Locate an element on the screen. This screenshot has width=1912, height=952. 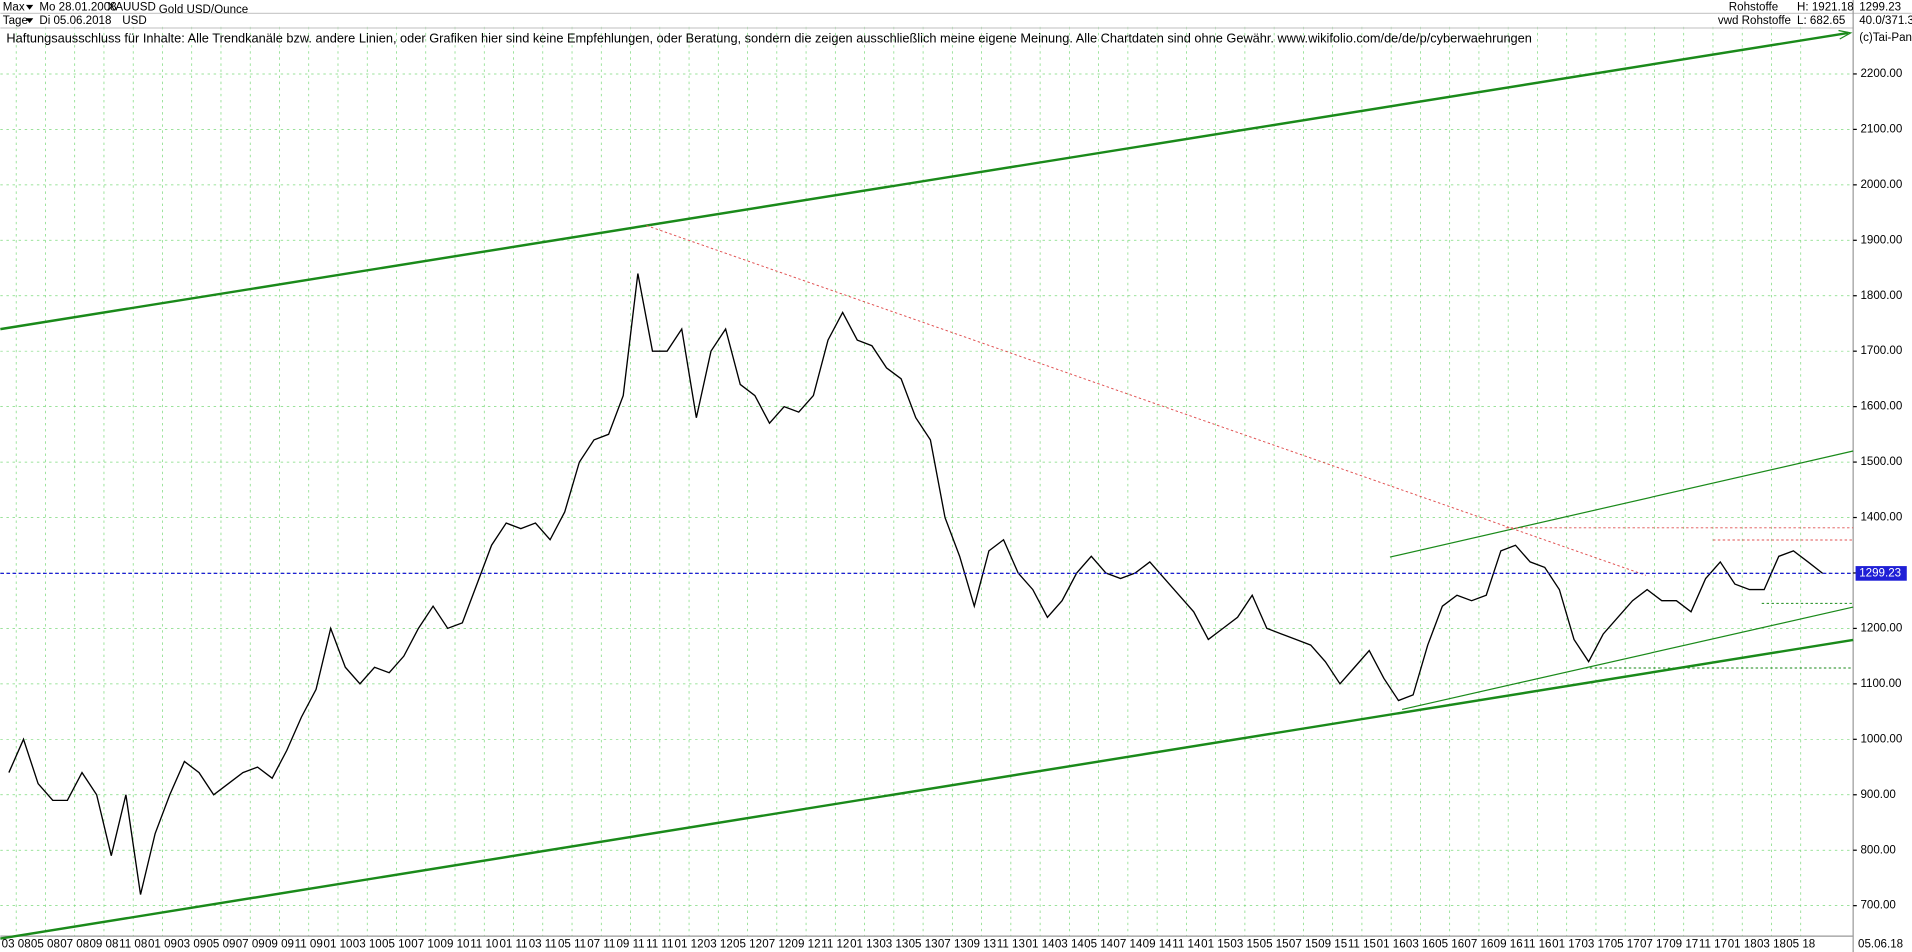
x-tick-label: 05 11 is located at coordinates (572, 945).